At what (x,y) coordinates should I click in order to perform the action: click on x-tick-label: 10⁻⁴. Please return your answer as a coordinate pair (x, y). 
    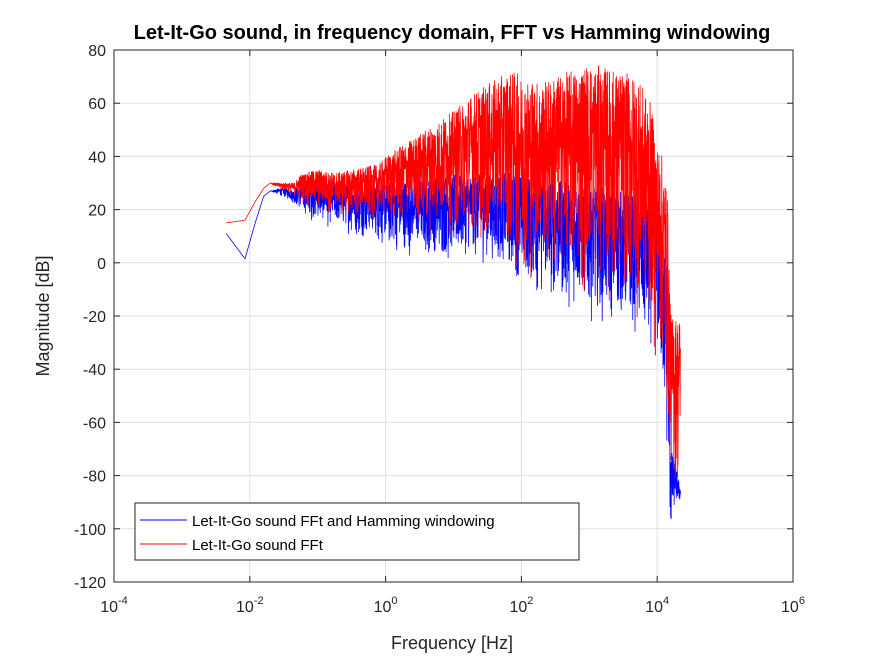
    Looking at the image, I should click on (114, 605).